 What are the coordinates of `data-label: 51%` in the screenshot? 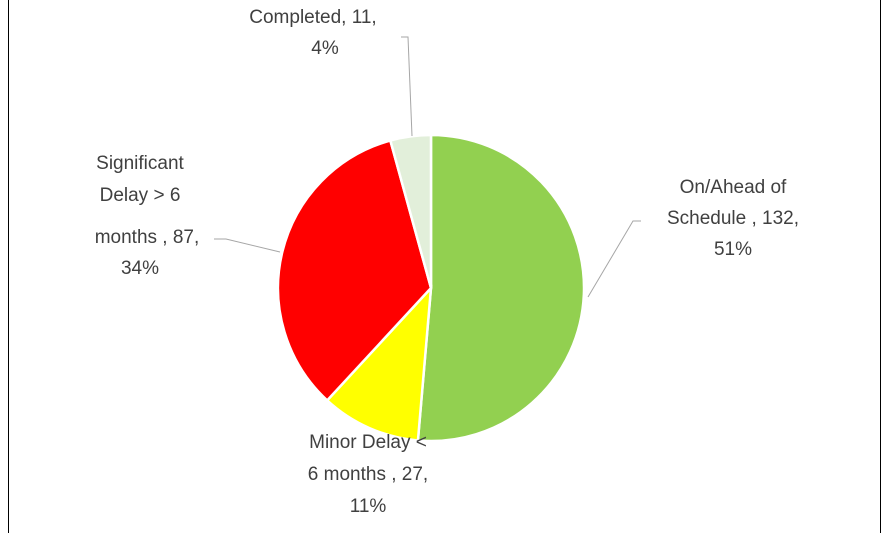 It's located at (733, 249).